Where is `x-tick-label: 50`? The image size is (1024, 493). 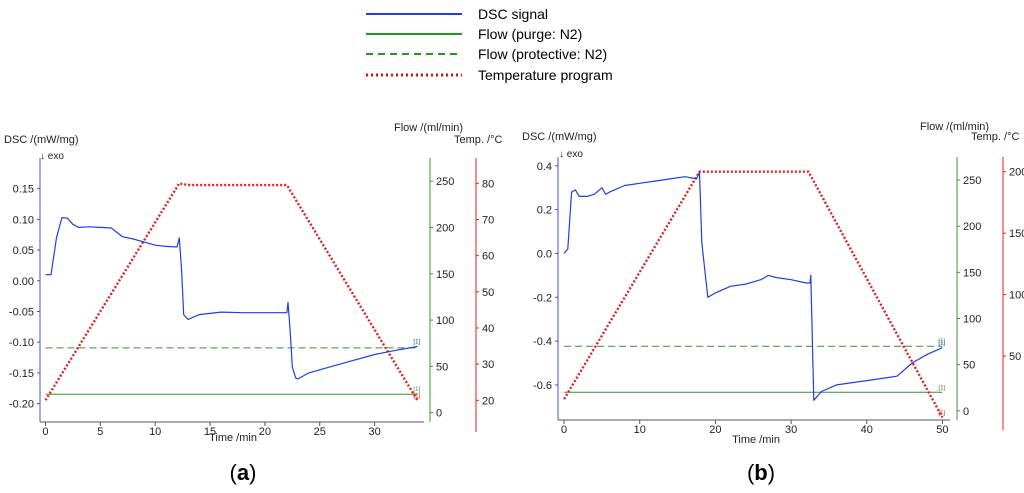 x-tick-label: 50 is located at coordinates (942, 430).